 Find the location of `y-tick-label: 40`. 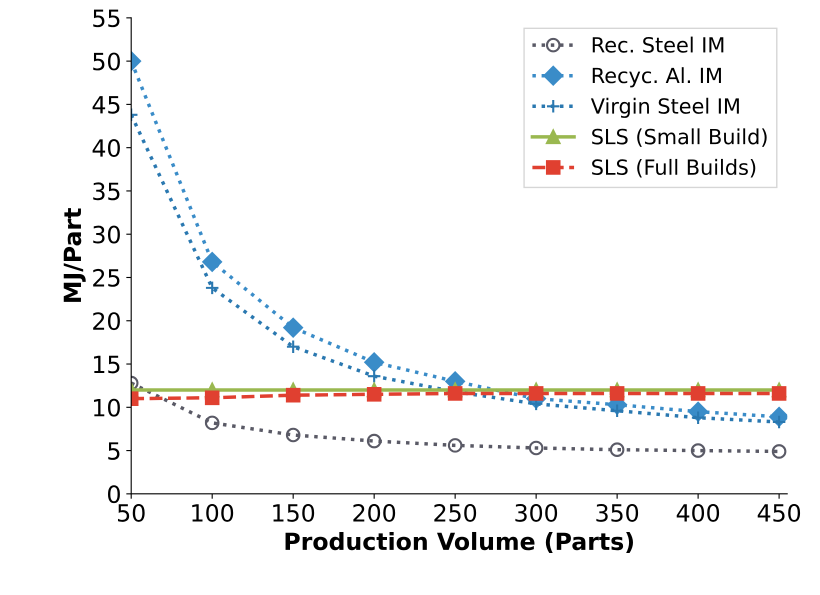

y-tick-label: 40 is located at coordinates (106, 148).